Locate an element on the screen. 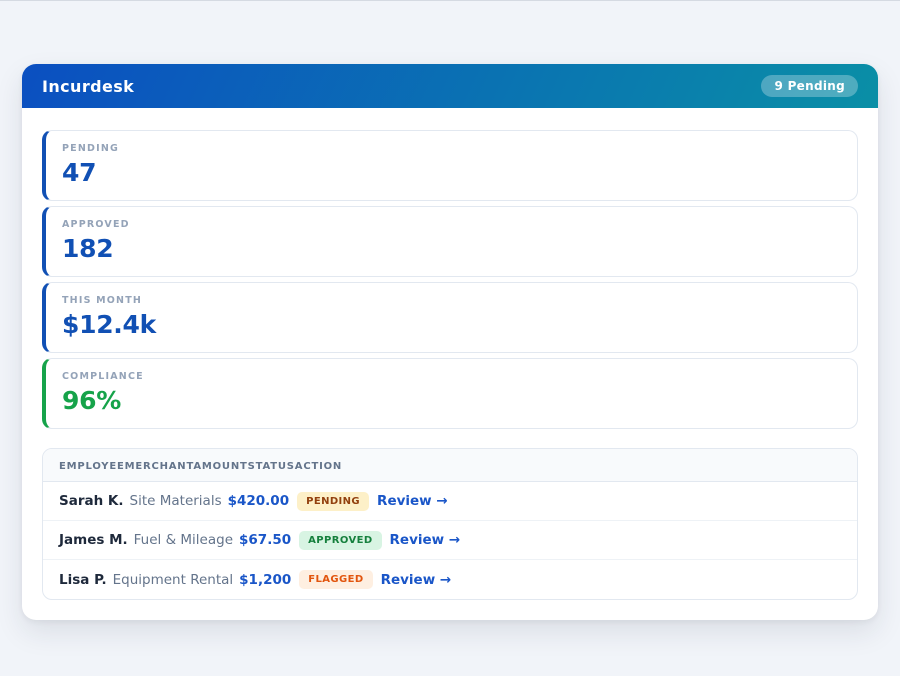 This screenshot has height=676, width=900. status-badge: APPROVED is located at coordinates (340, 540).